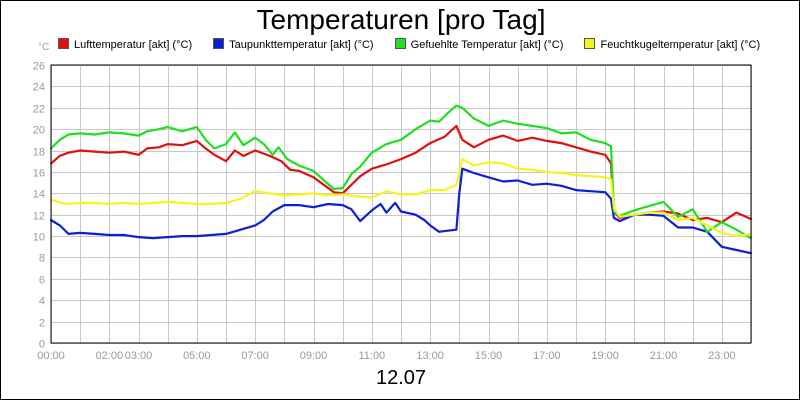  What do you see at coordinates (255, 356) in the screenshot?
I see `x-tick-label: 07:00` at bounding box center [255, 356].